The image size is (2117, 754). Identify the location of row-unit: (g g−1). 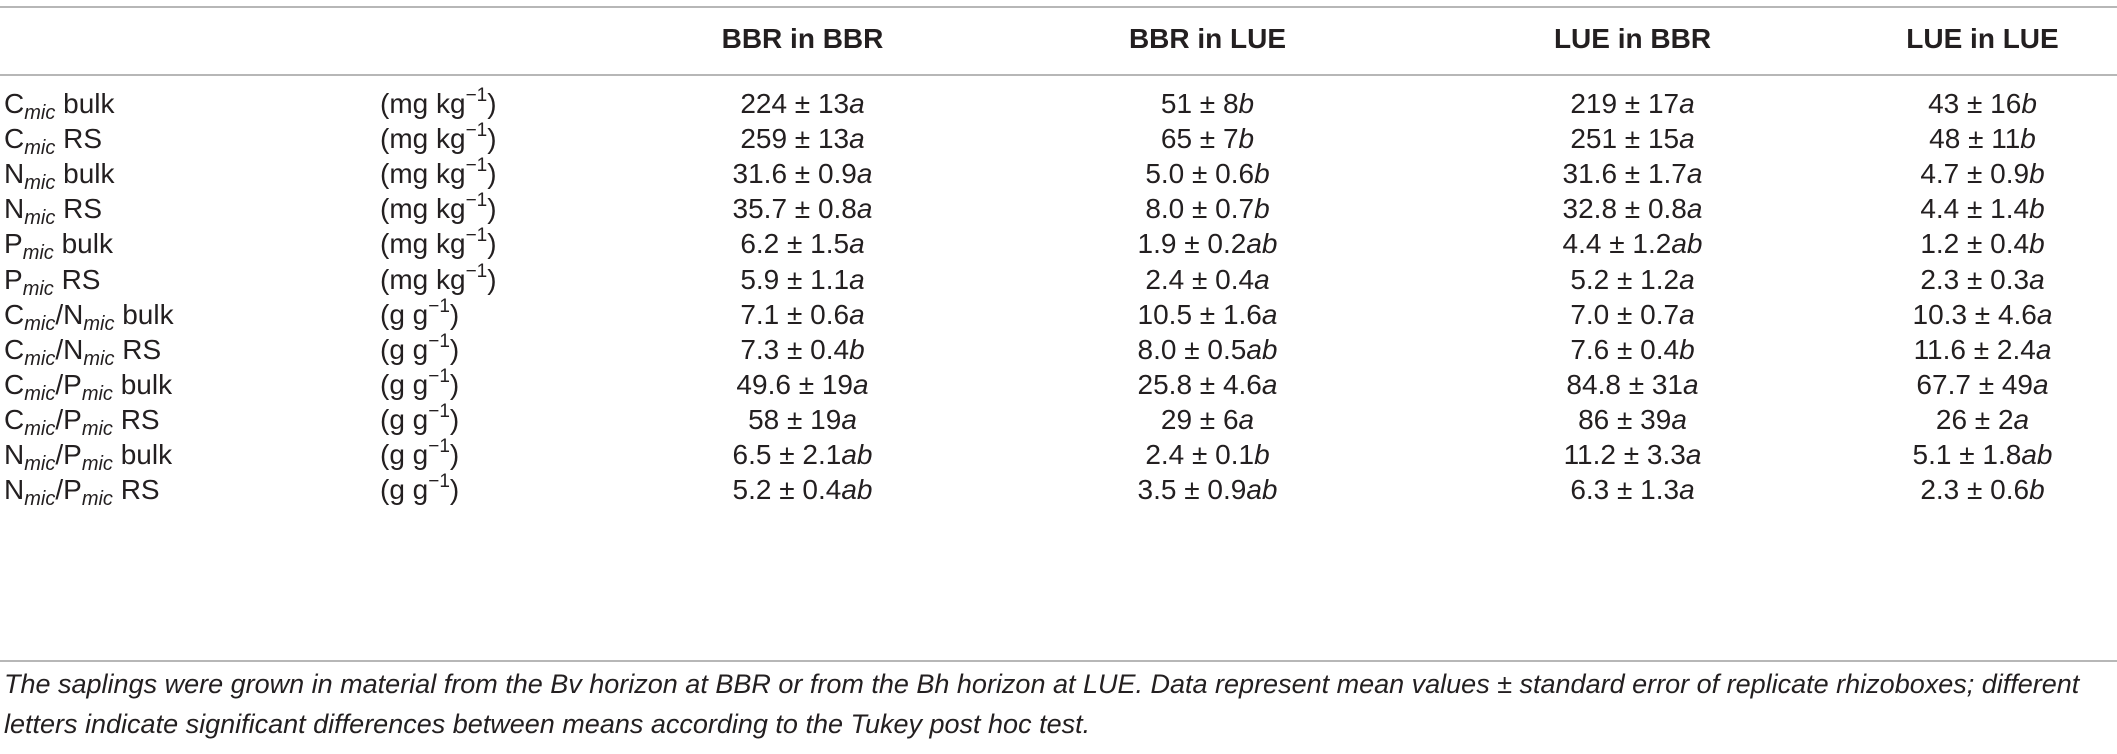
(419, 384).